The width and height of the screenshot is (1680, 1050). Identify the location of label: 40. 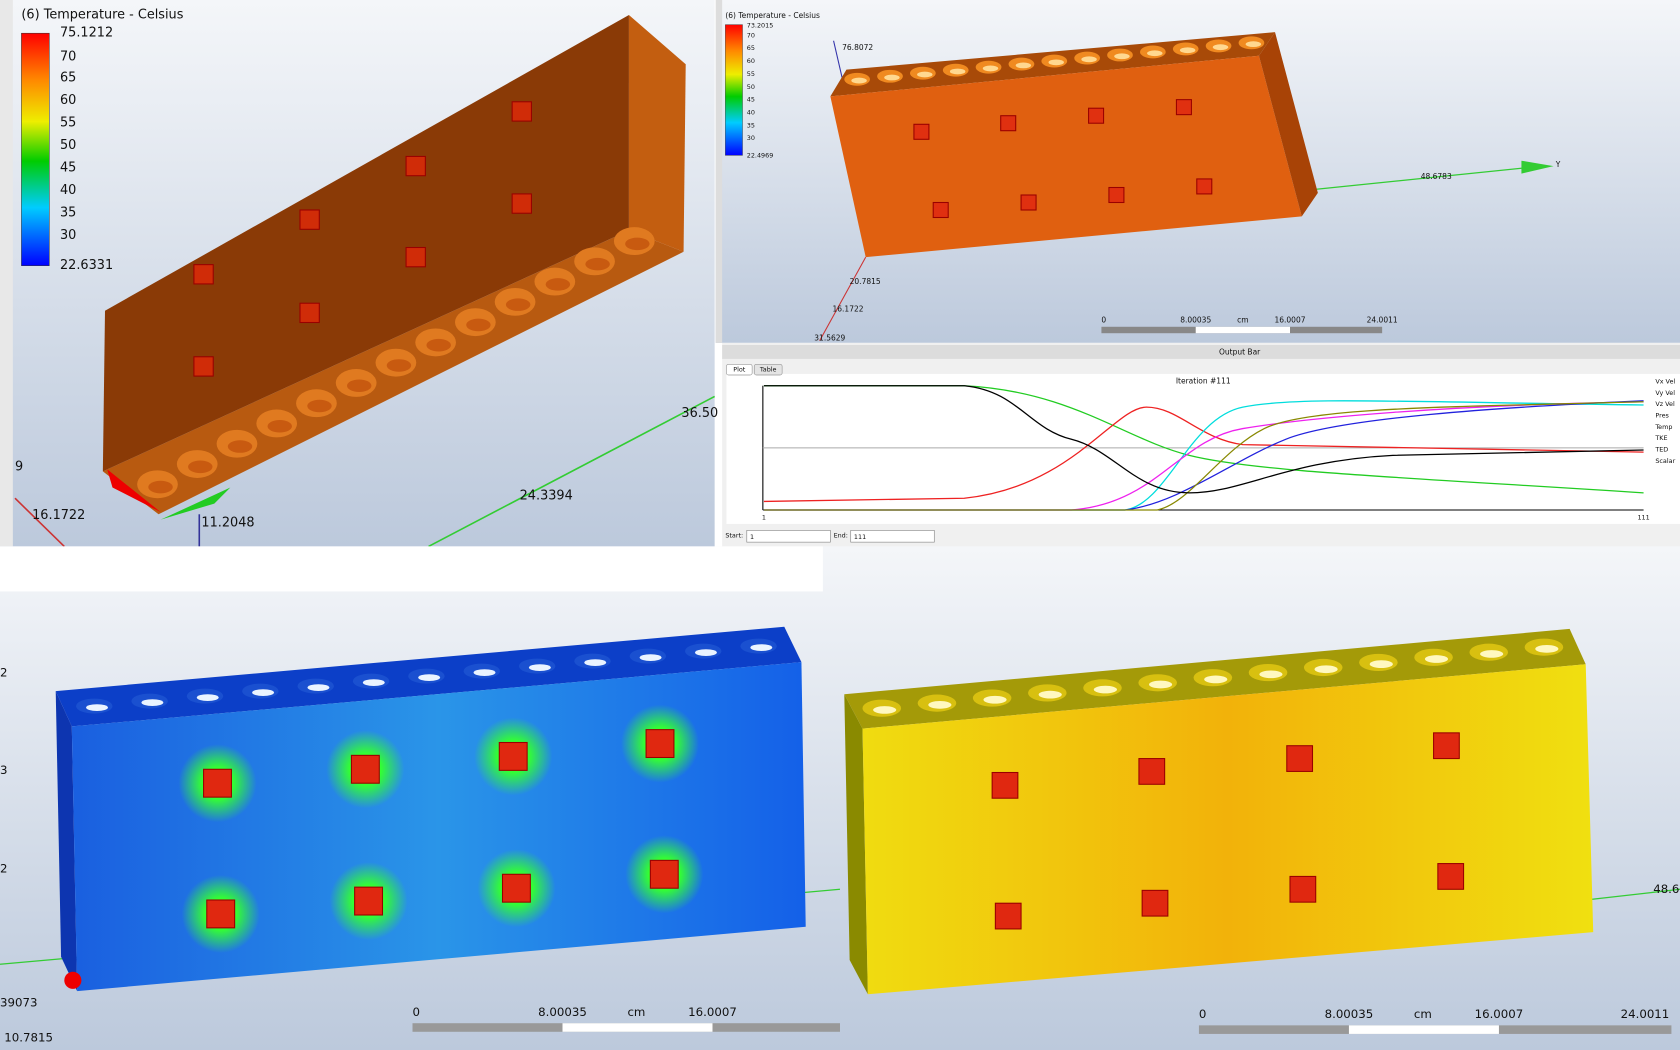
(751, 113).